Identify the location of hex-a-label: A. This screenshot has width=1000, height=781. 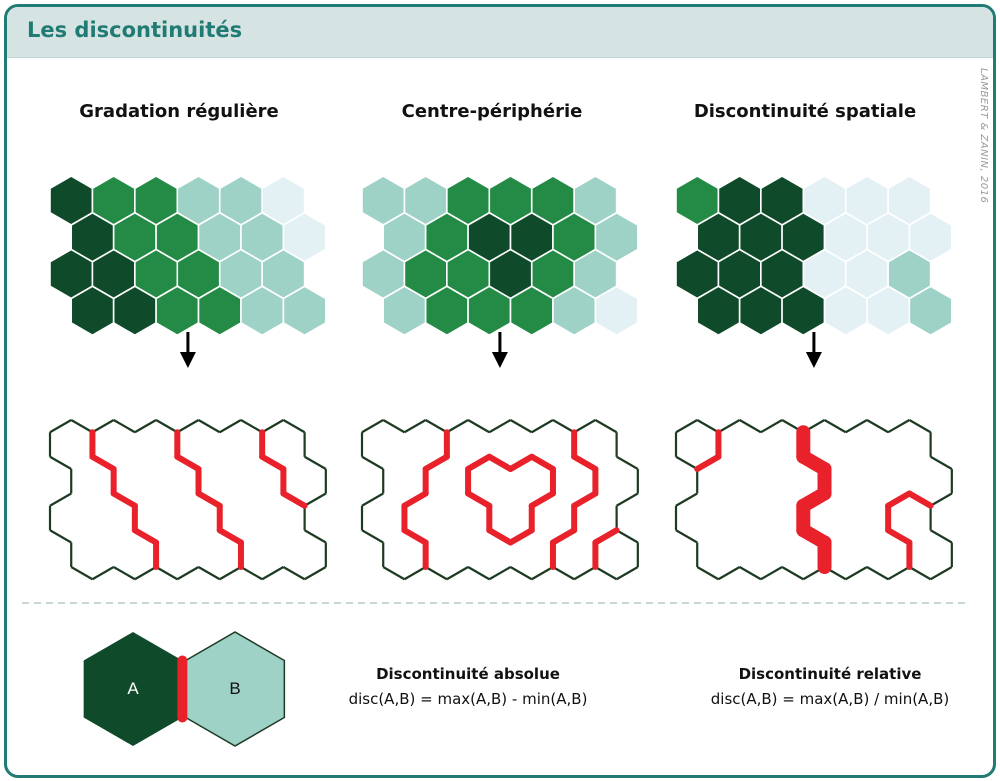
(133, 688).